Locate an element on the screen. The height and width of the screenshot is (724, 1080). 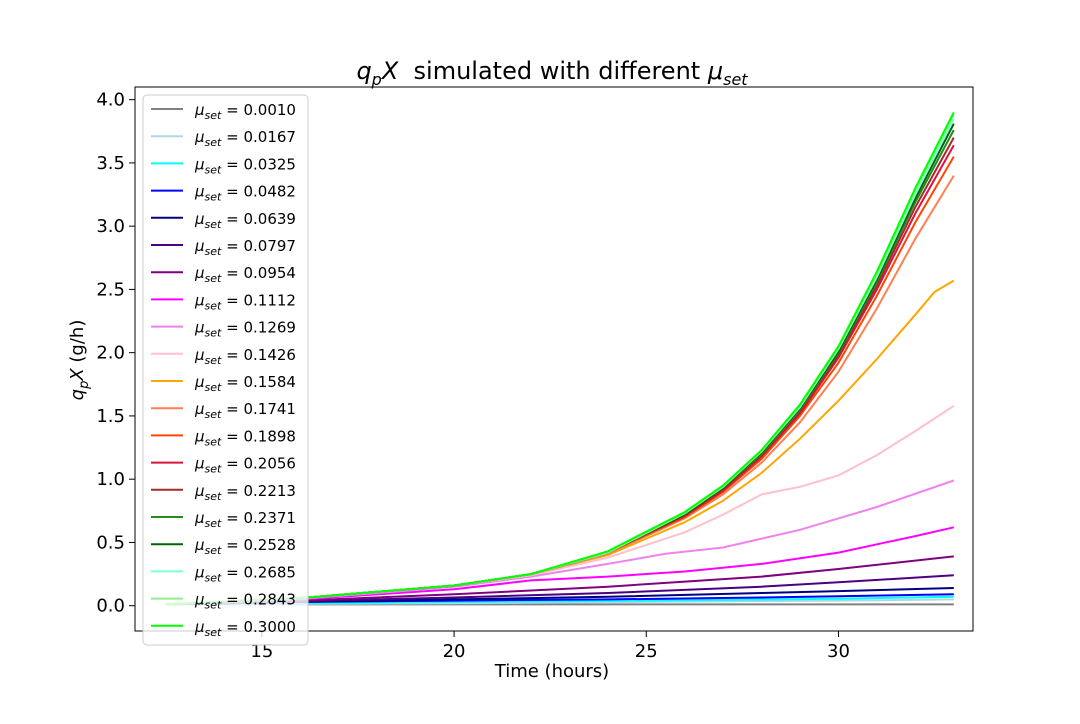
ylabel-math-var: X is located at coordinates (77, 375).